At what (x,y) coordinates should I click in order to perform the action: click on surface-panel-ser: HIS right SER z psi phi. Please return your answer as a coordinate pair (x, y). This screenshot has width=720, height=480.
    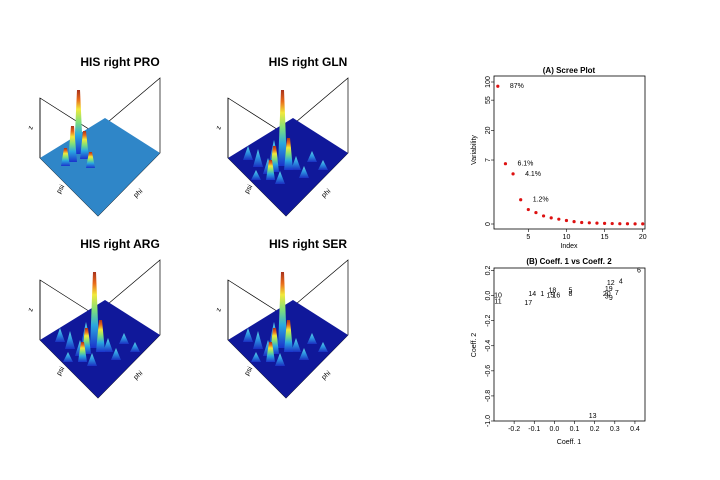
    Looking at the image, I should click on (282, 318).